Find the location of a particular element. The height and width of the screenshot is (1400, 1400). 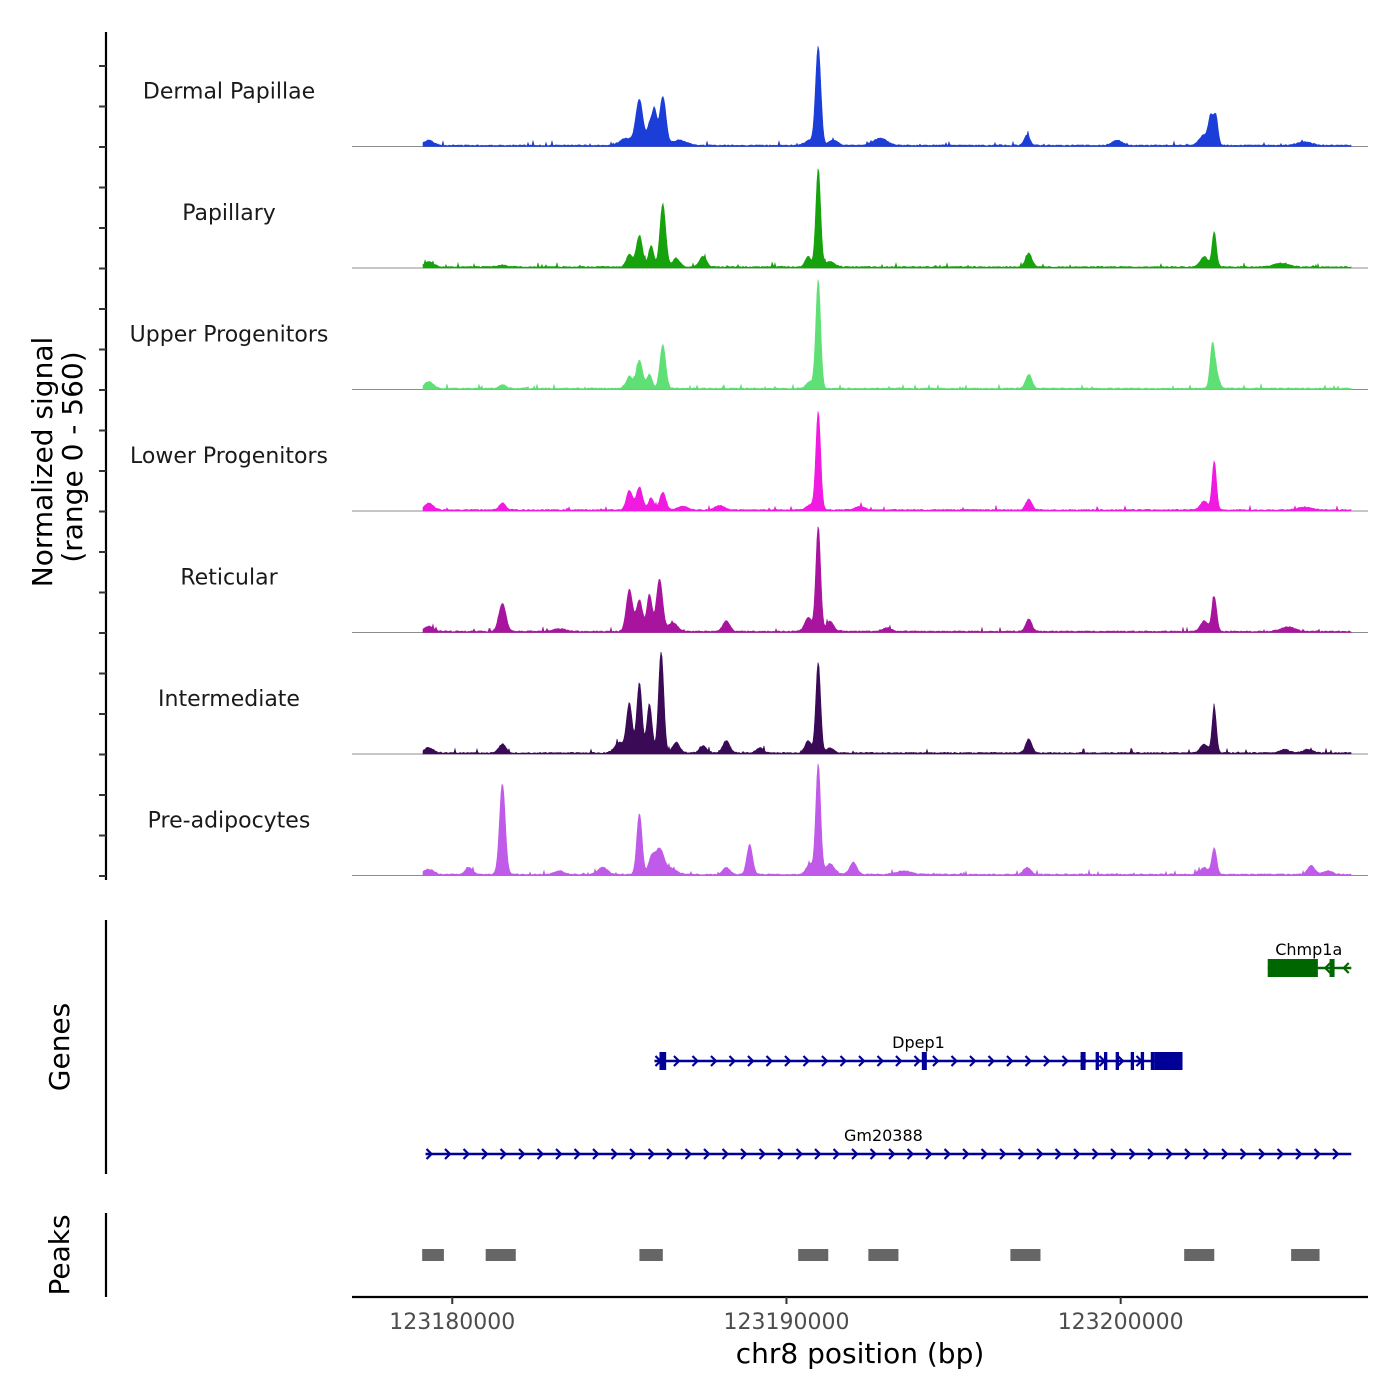

track-lower-progenitors: Lower Progenitors is located at coordinates (749, 461).